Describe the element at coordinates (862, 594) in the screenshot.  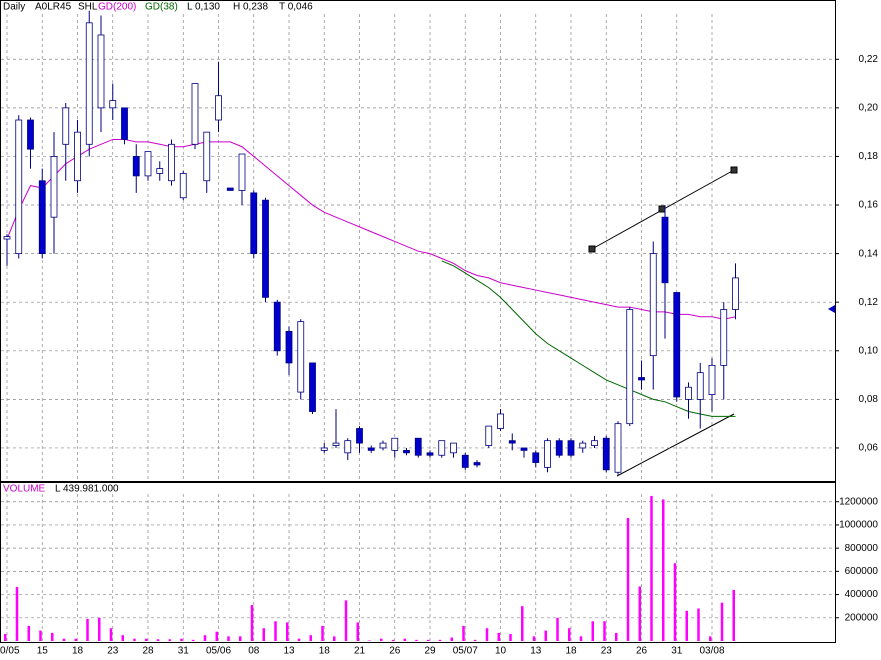
I see `y-tick-label: 400000` at that location.